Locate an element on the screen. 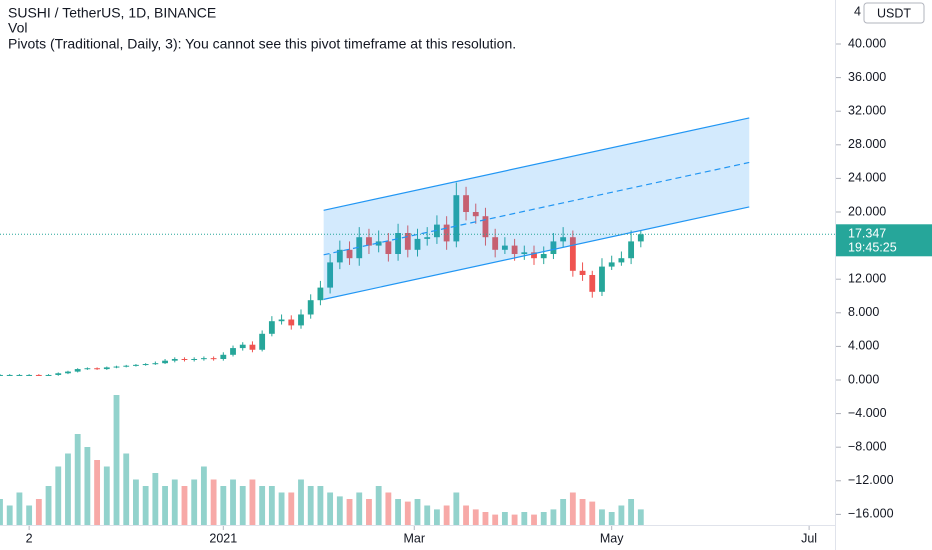  y-tick-label: −12.000 is located at coordinates (871, 480).